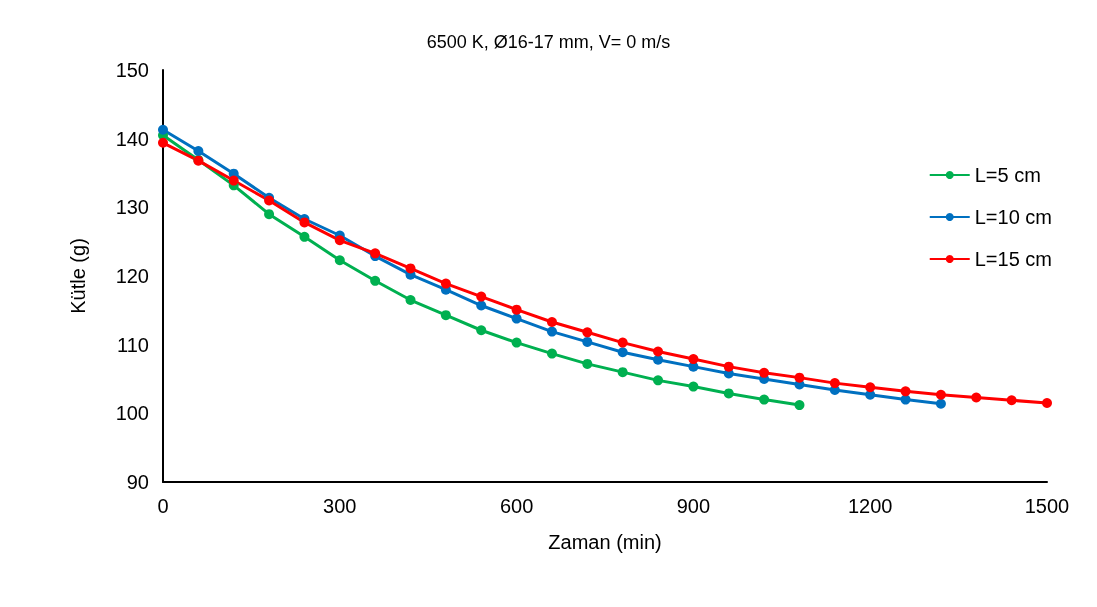 Image resolution: width=1097 pixels, height=607 pixels. Describe the element at coordinates (132, 413) in the screenshot. I see `y-tick-label: 100` at that location.